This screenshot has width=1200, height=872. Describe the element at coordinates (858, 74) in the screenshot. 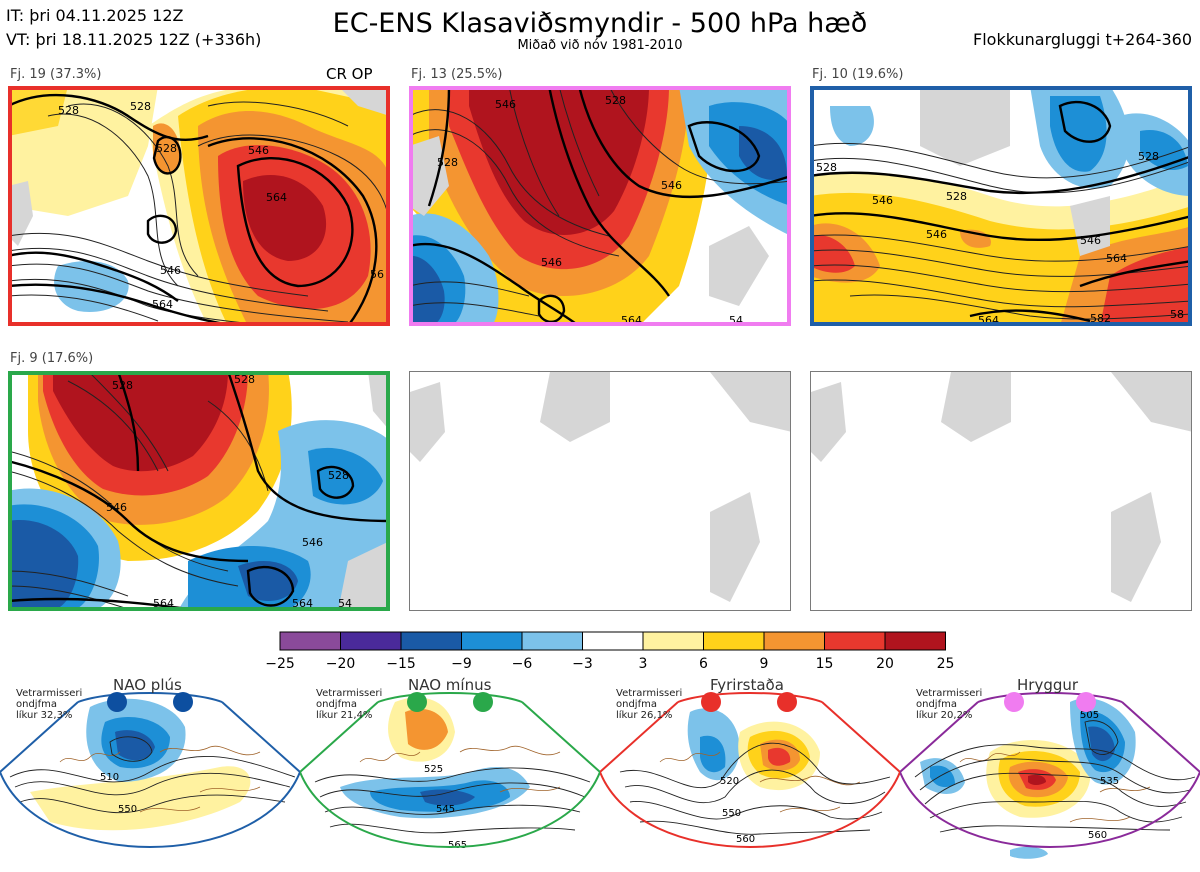

I see `cluster-label: Fj. 10 (19.6%)` at that location.